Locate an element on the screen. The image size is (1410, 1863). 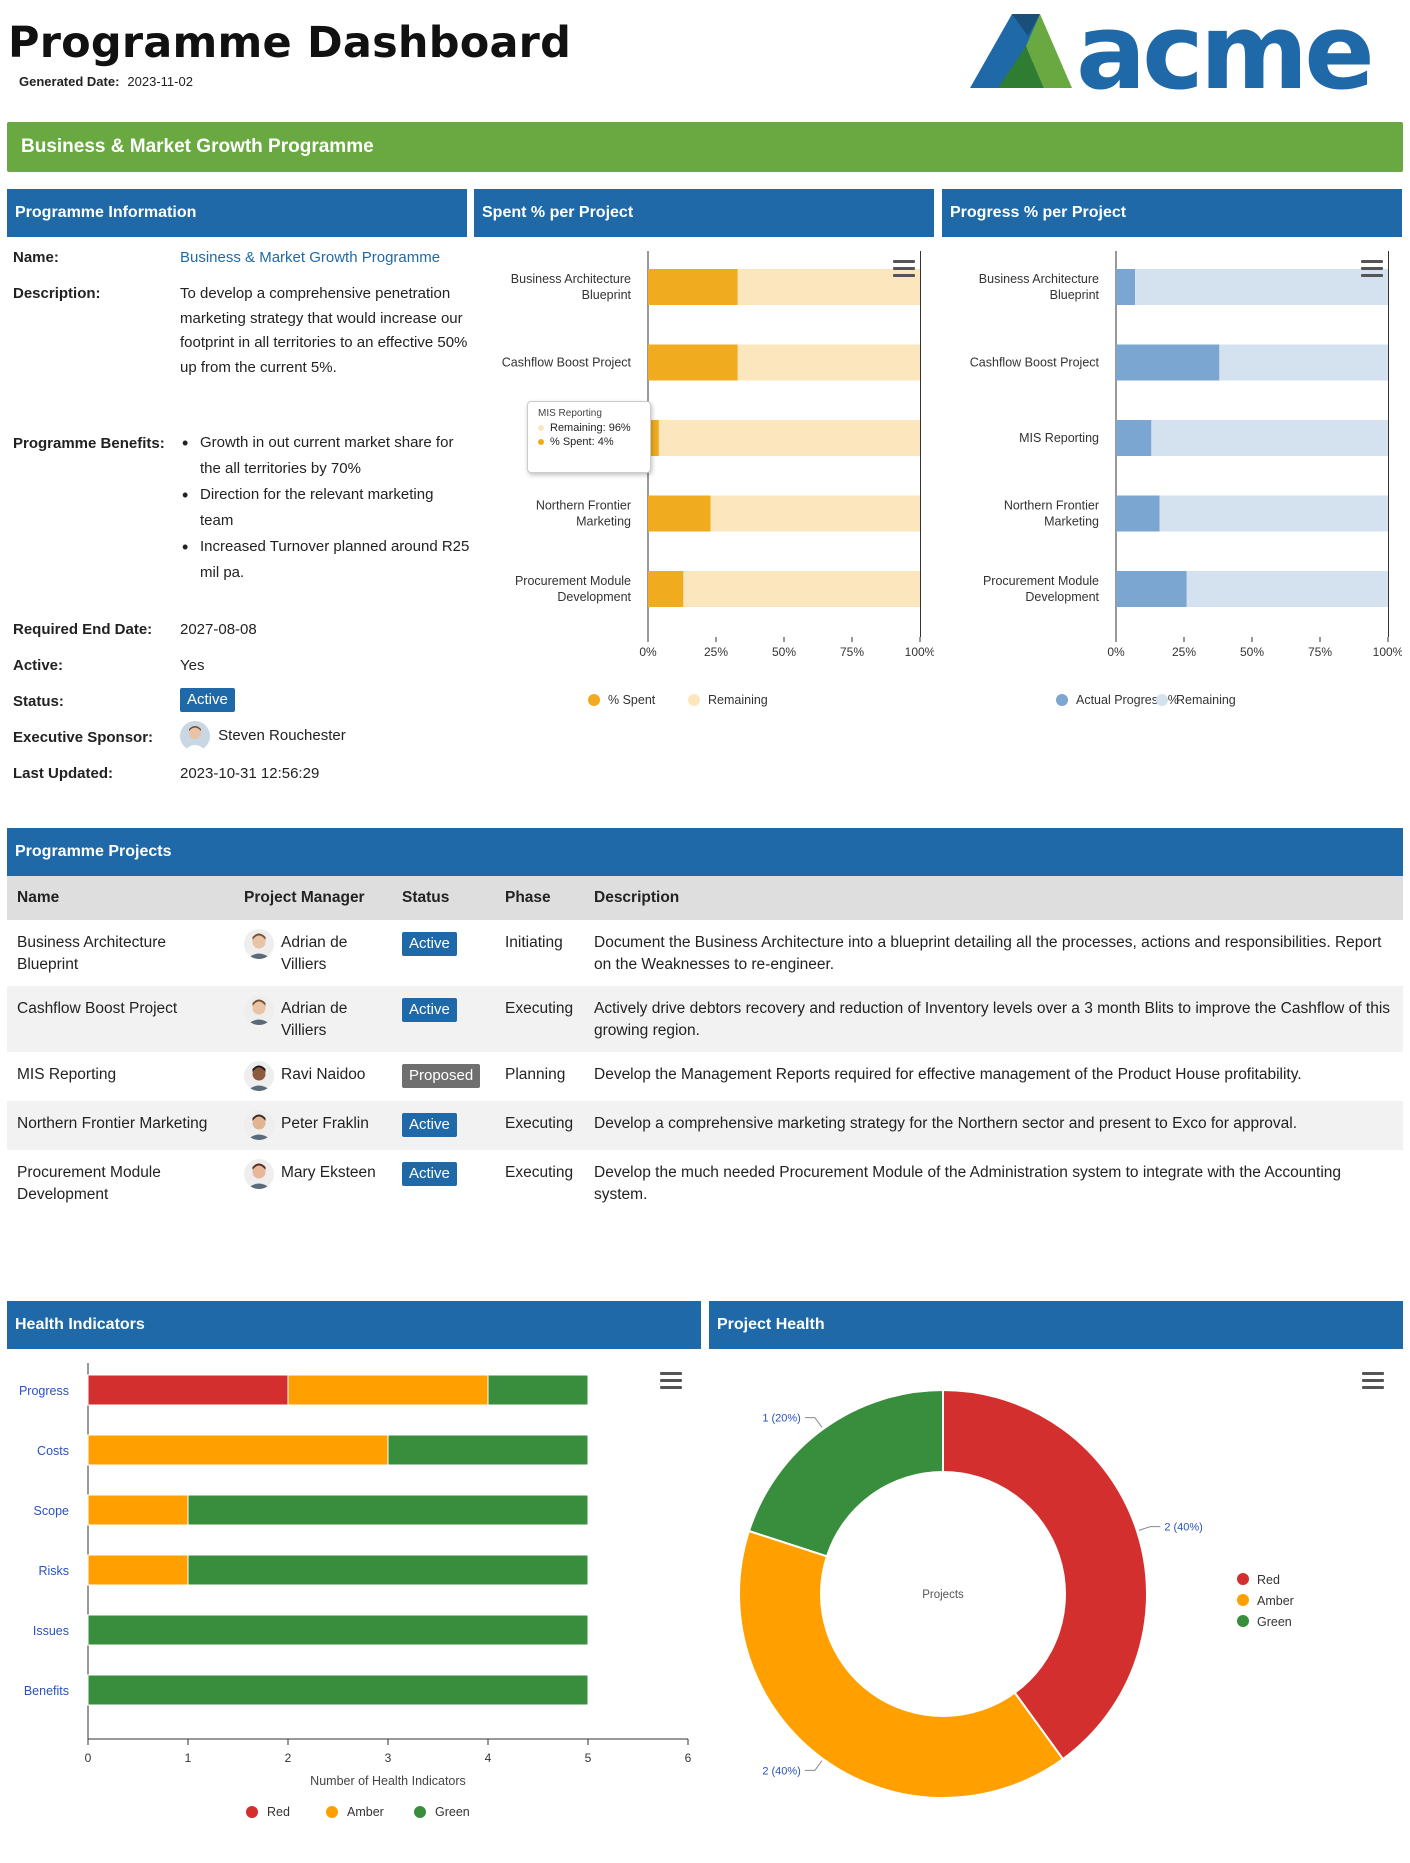
column-header-manager: Project Manager is located at coordinates (313, 898).